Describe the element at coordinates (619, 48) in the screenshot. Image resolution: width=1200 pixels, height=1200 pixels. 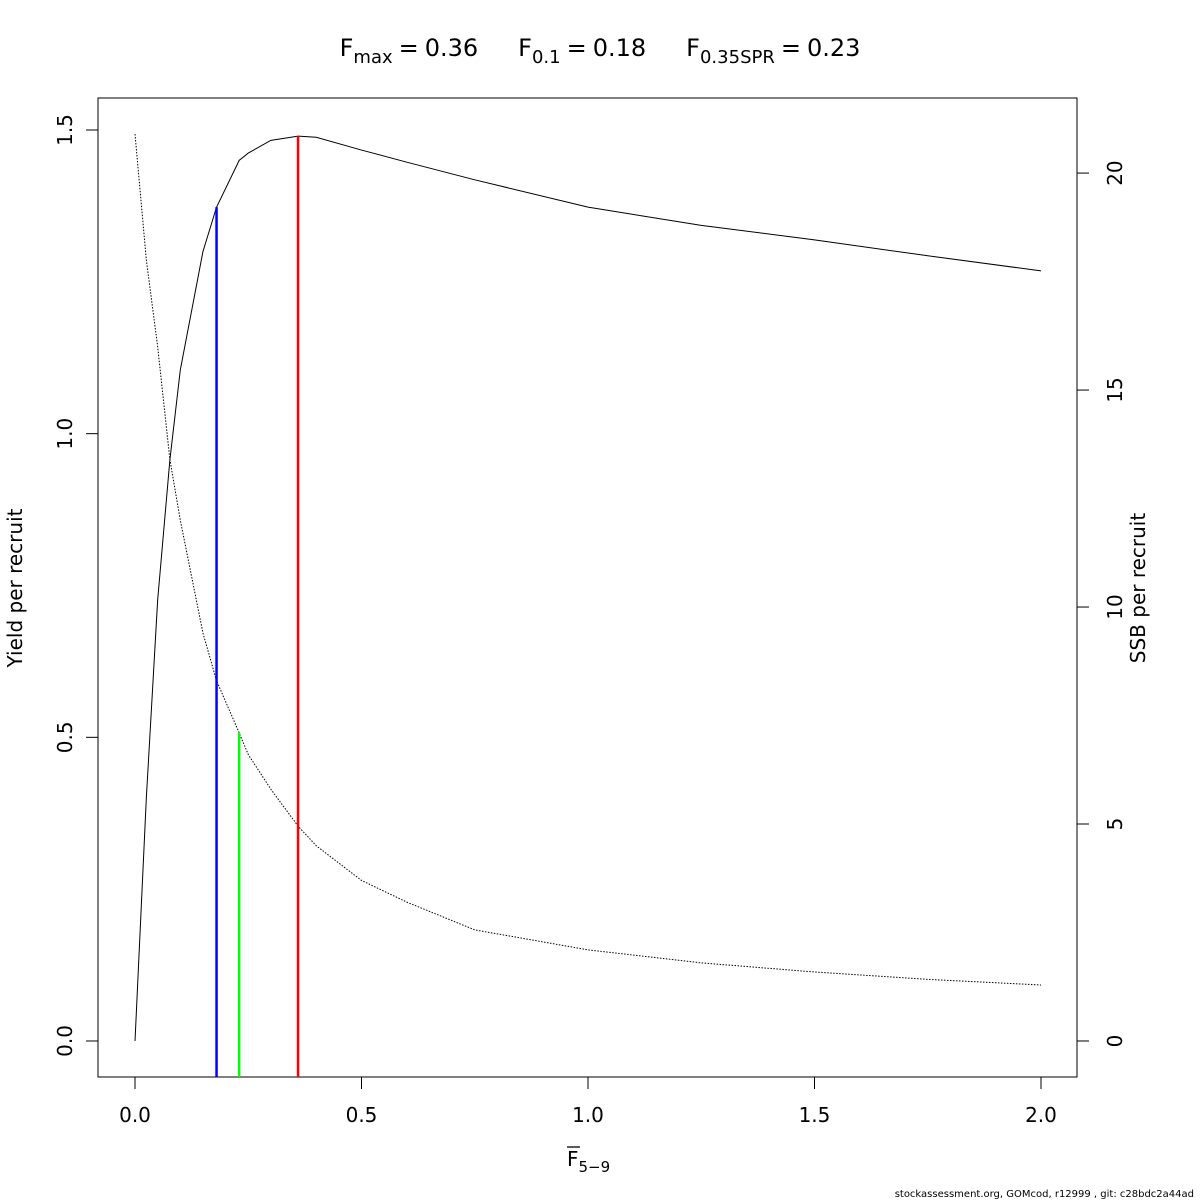
I see `title-value: 0.18` at that location.